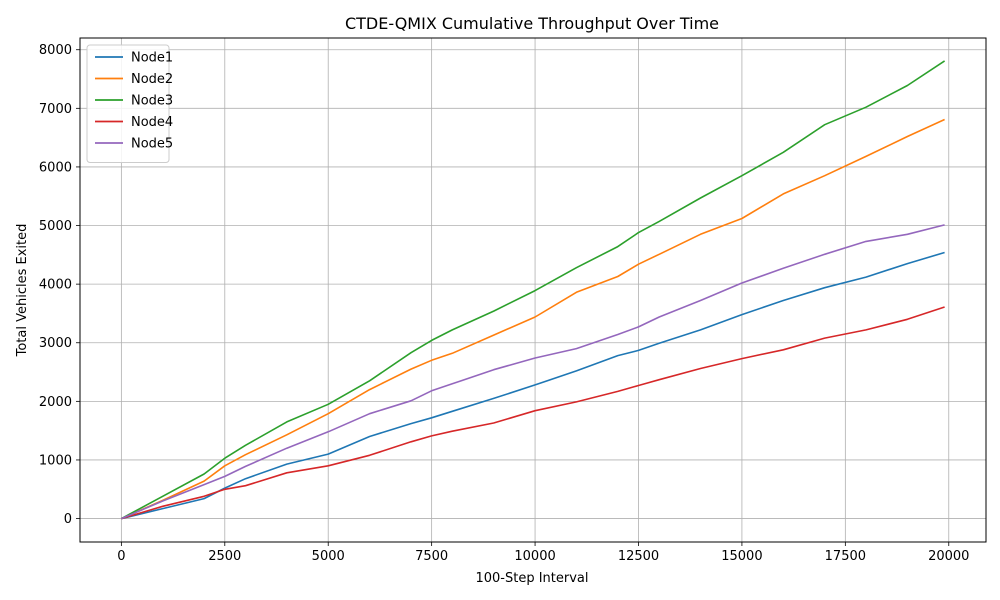 This screenshot has height=600, width=1000. What do you see at coordinates (55, 285) in the screenshot?
I see `y-tick-label: 4000` at bounding box center [55, 285].